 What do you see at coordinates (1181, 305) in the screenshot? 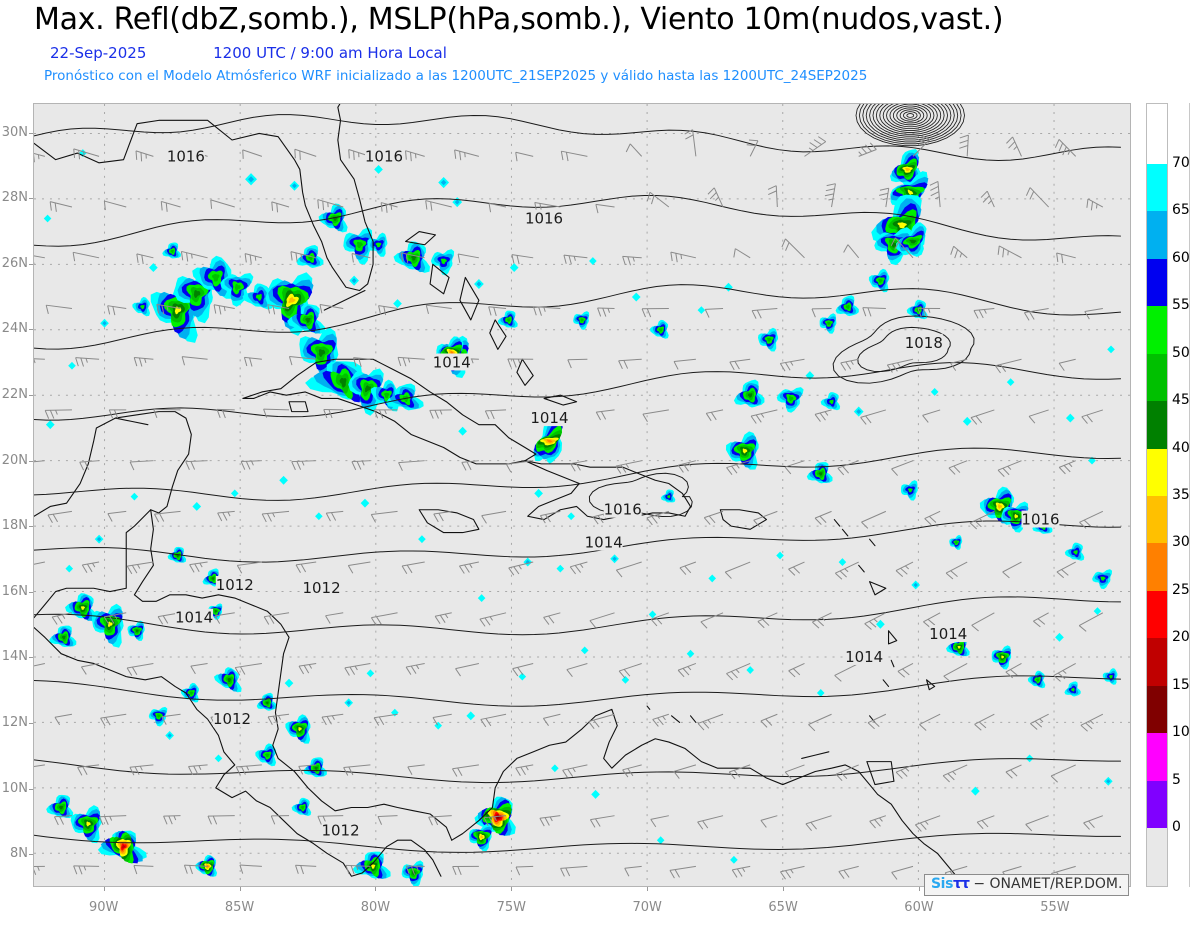
I see `colorbar-tick-label: 55` at bounding box center [1181, 305].